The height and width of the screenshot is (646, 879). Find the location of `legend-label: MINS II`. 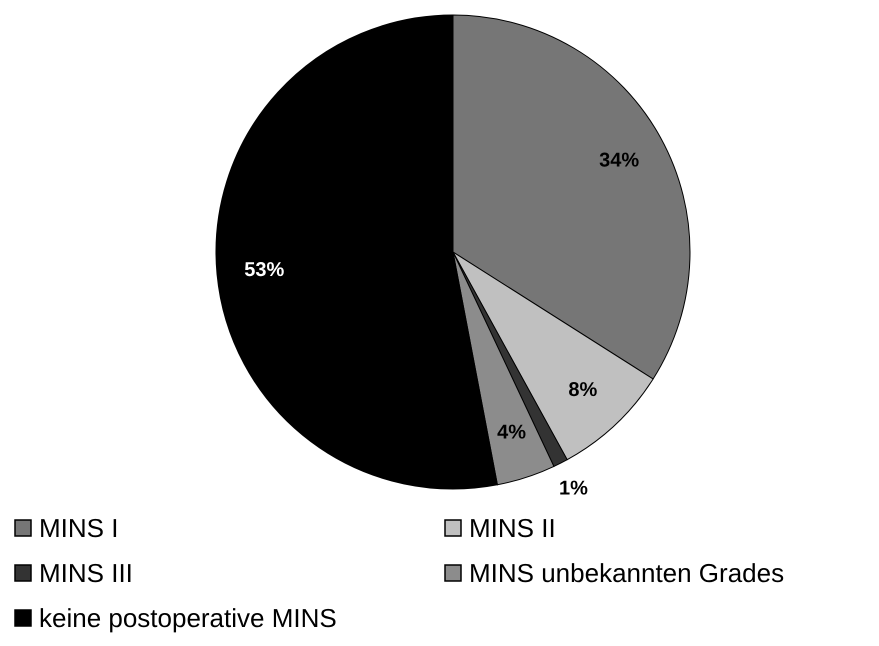

legend-label: MINS II is located at coordinates (512, 528).